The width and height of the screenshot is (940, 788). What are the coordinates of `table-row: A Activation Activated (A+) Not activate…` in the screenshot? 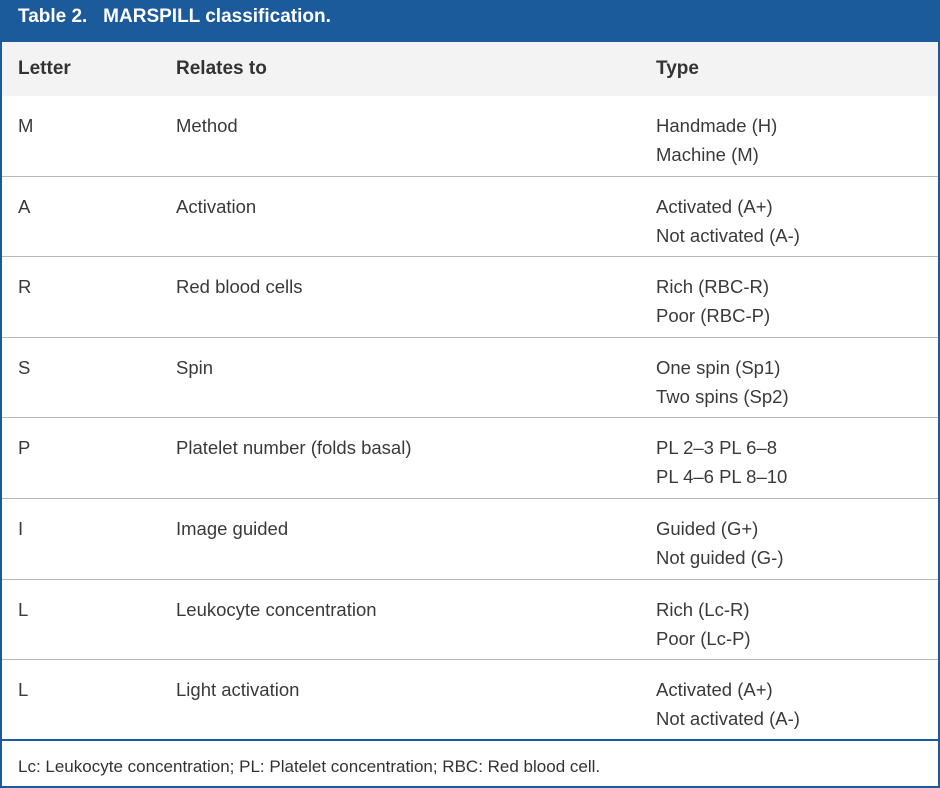 It's located at (470, 217).